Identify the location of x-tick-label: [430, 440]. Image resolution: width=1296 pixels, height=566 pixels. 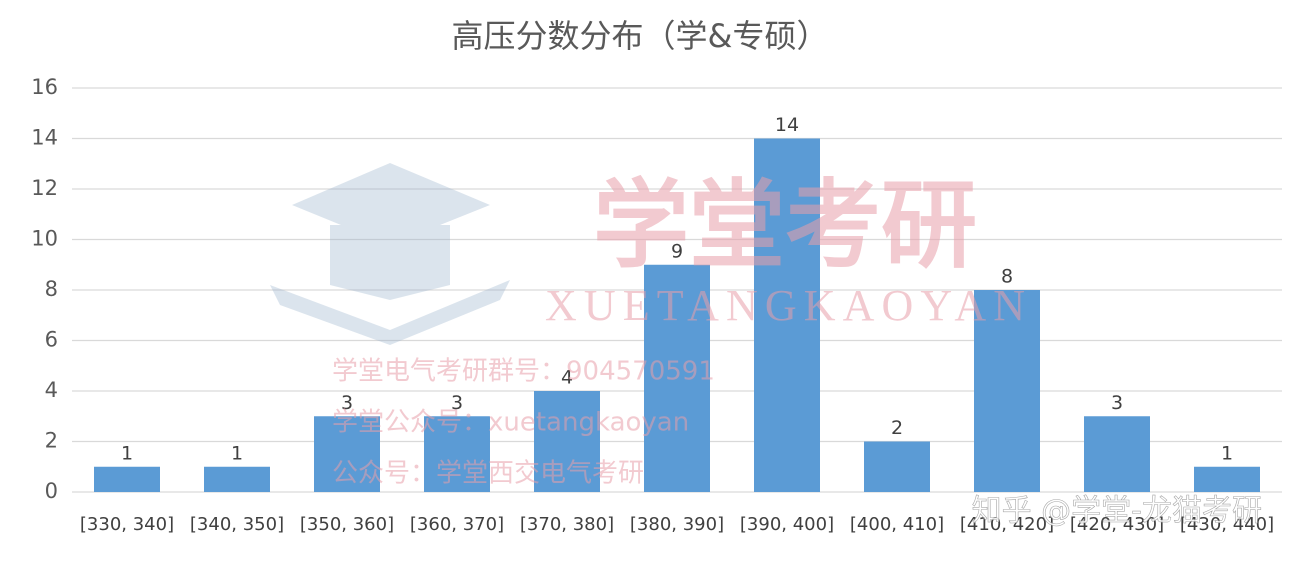
(1227, 524).